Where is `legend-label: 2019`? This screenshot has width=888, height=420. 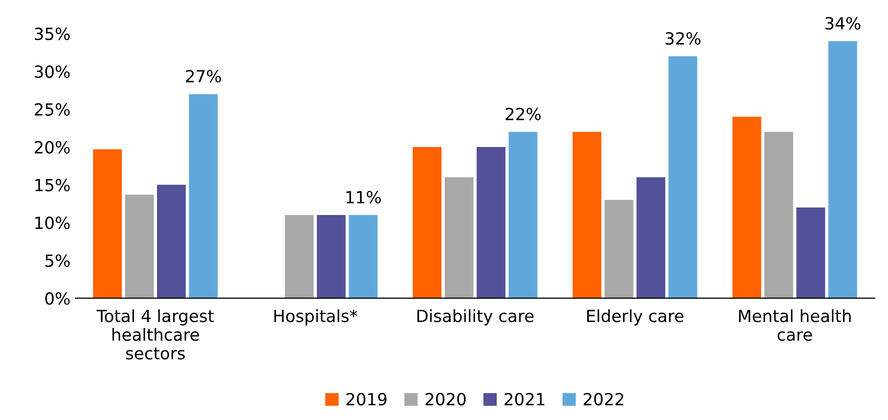 legend-label: 2019 is located at coordinates (366, 399).